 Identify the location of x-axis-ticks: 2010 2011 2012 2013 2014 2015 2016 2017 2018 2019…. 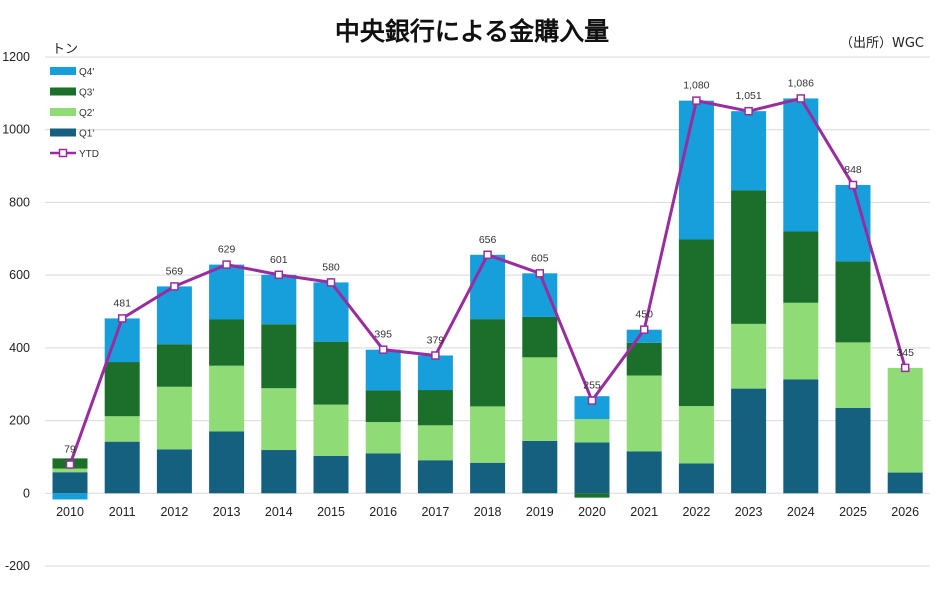
(487, 512).